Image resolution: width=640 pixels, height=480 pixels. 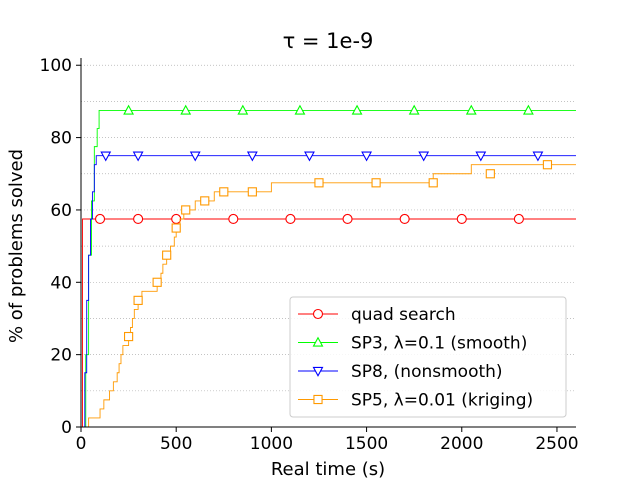 I want to click on y-tick-label: 20, so click(x=61, y=356).